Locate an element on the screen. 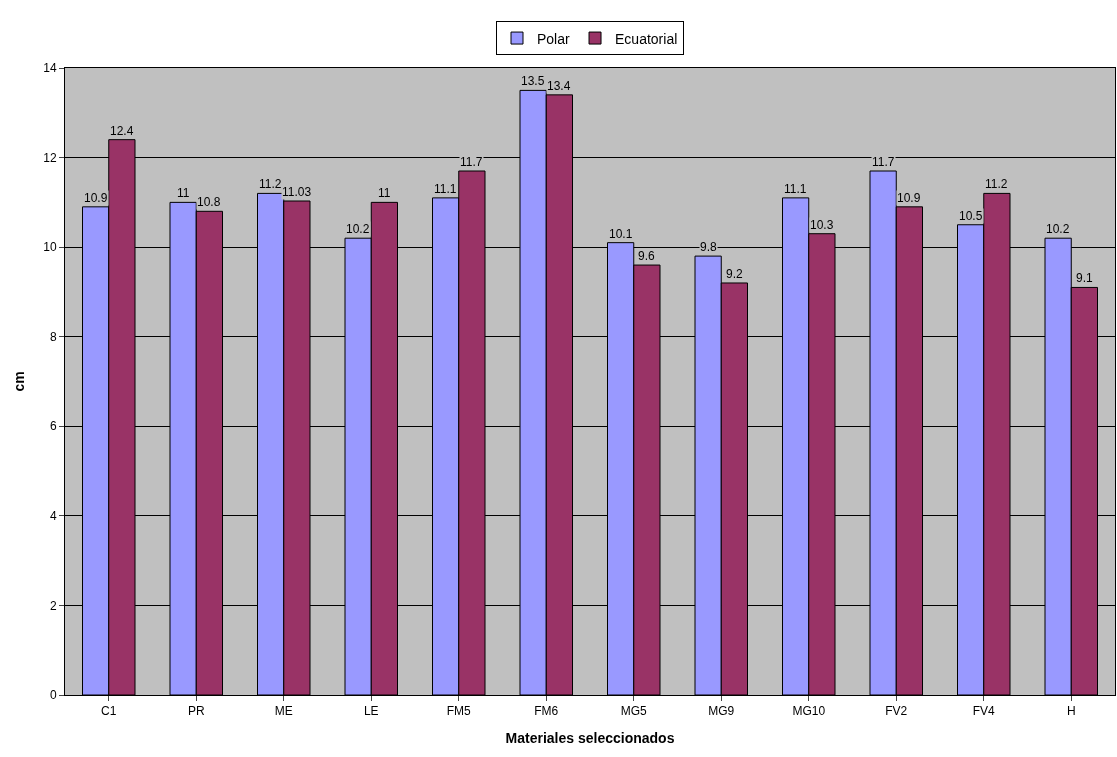 The image size is (1117, 757). y-tick-label: 2 is located at coordinates (53, 605).